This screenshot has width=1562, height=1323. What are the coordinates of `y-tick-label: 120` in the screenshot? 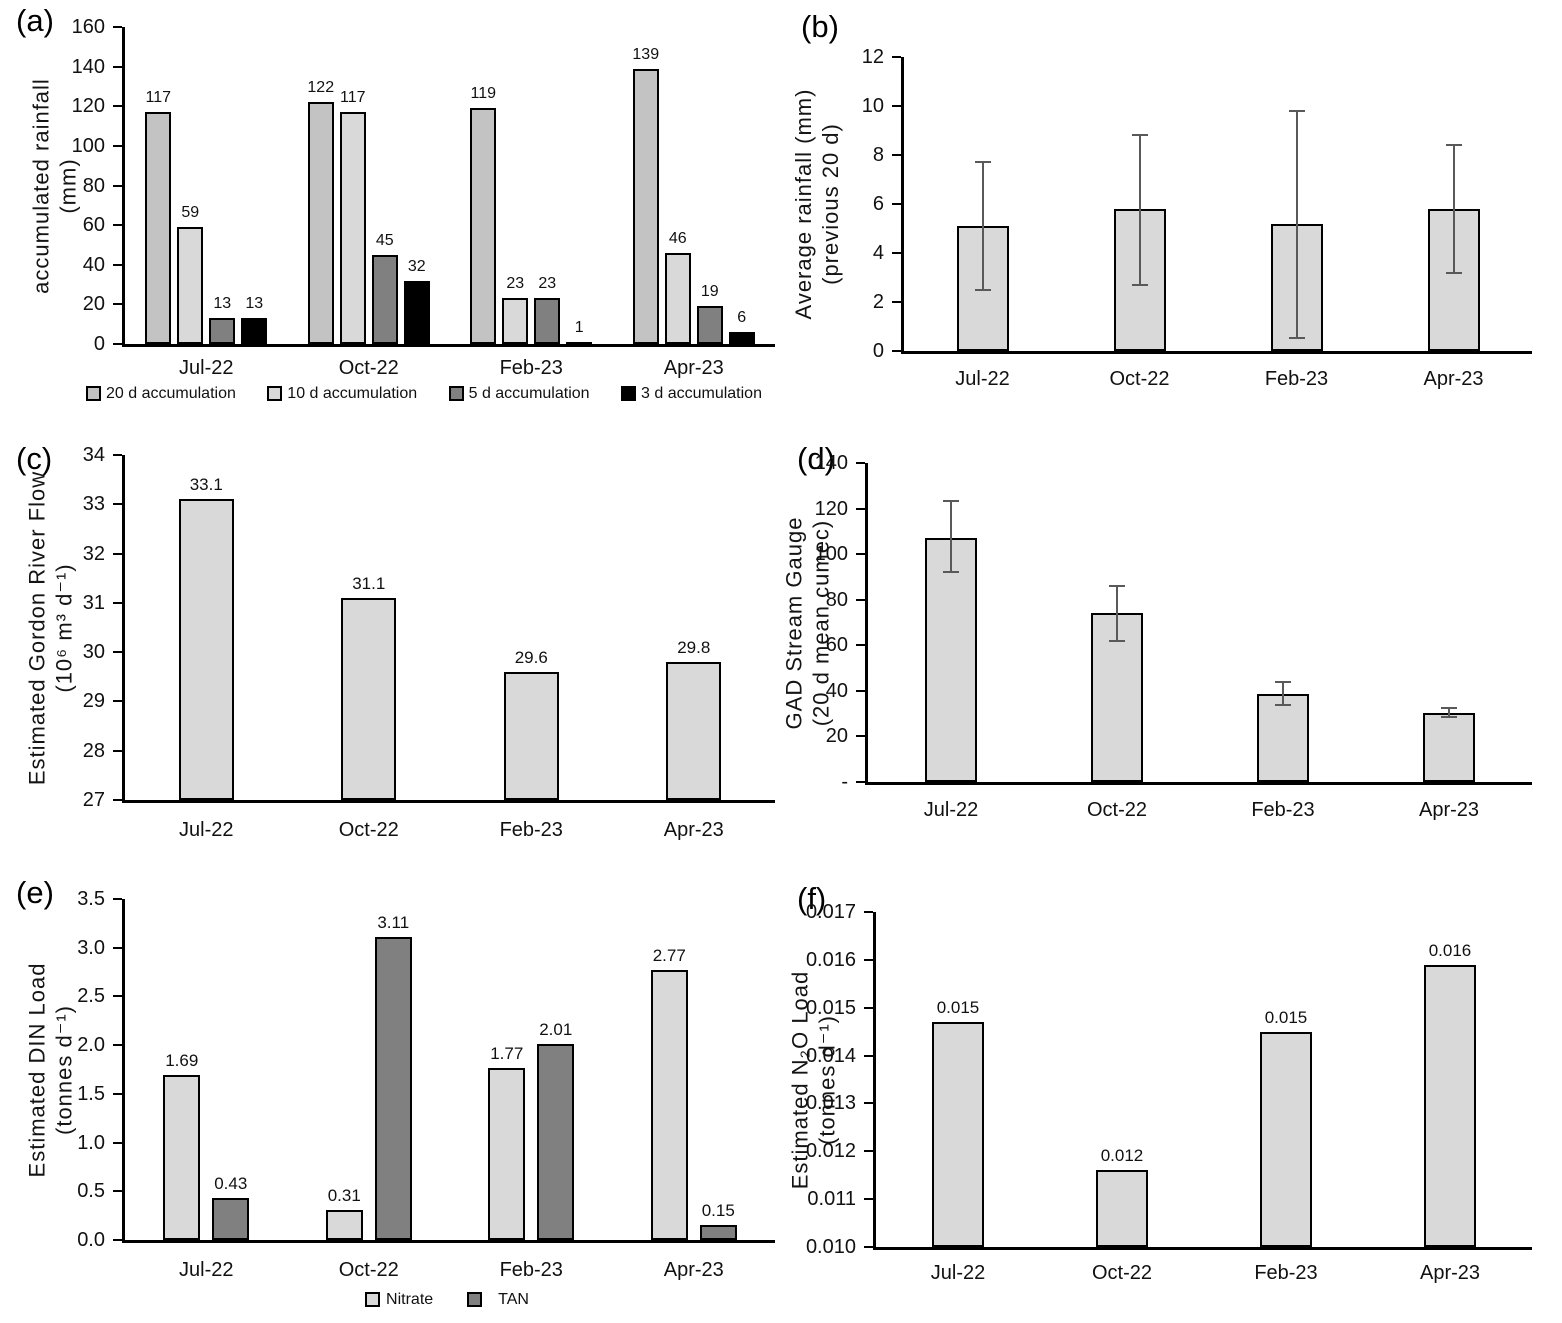 It's located at (831, 508).